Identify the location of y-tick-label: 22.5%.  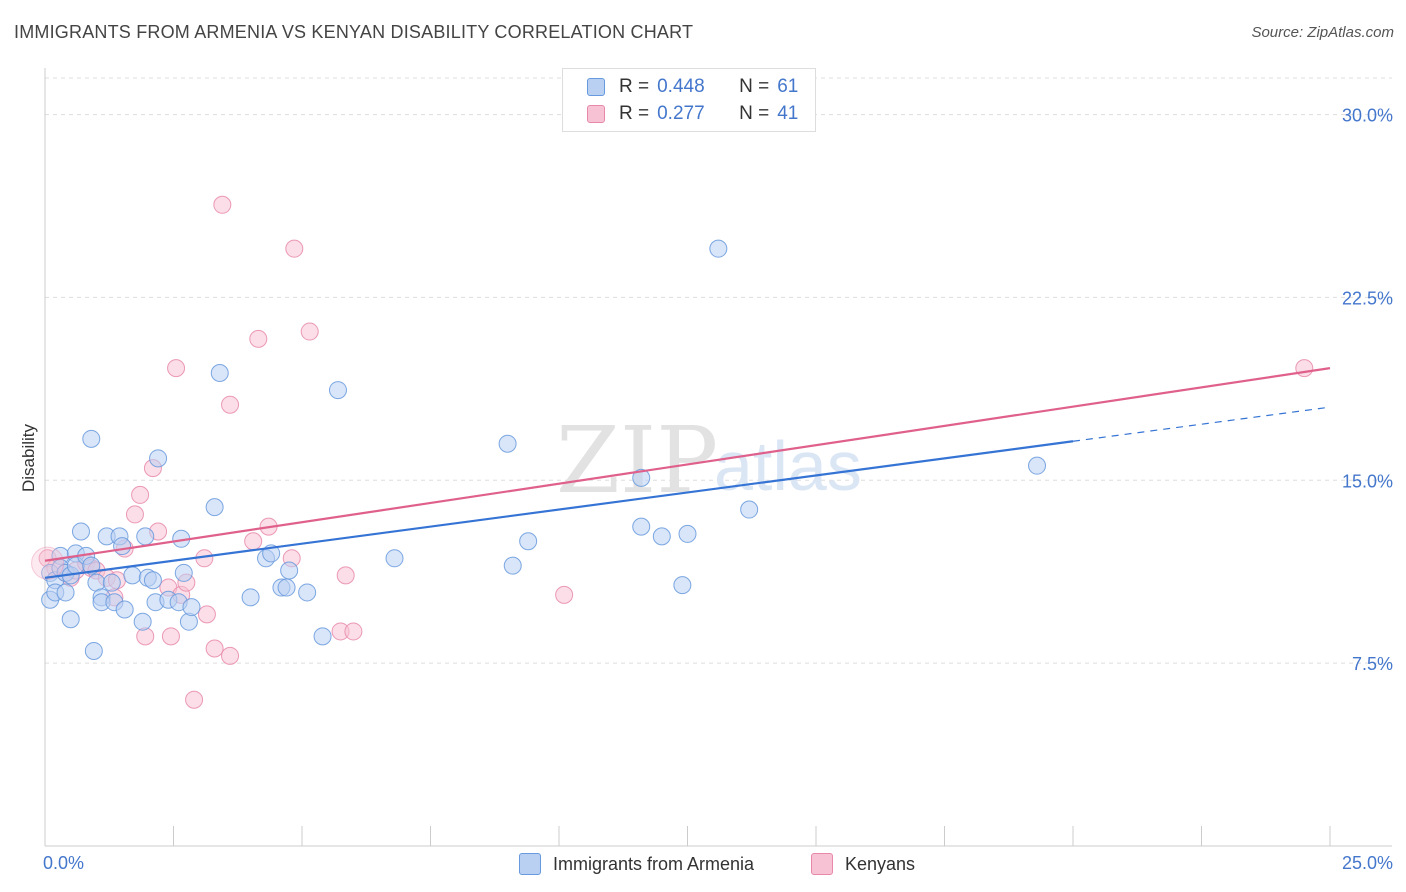
(1367, 298).